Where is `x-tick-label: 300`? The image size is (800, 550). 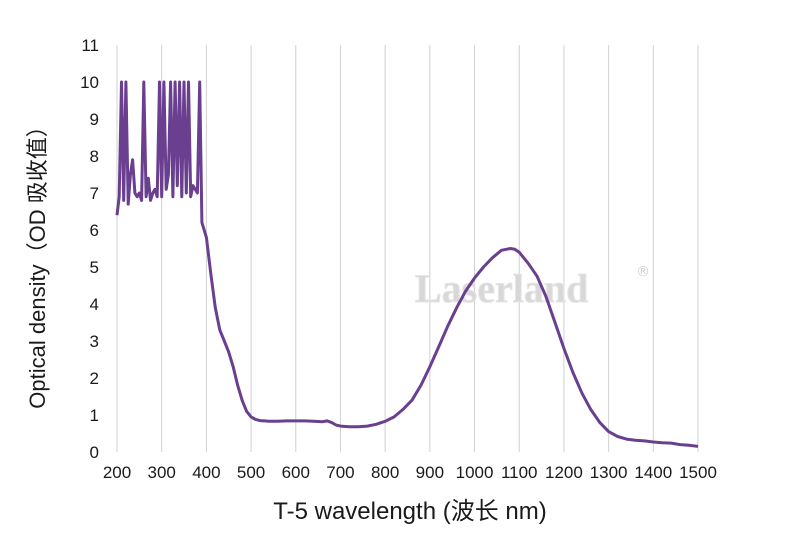
x-tick-label: 300 is located at coordinates (162, 472).